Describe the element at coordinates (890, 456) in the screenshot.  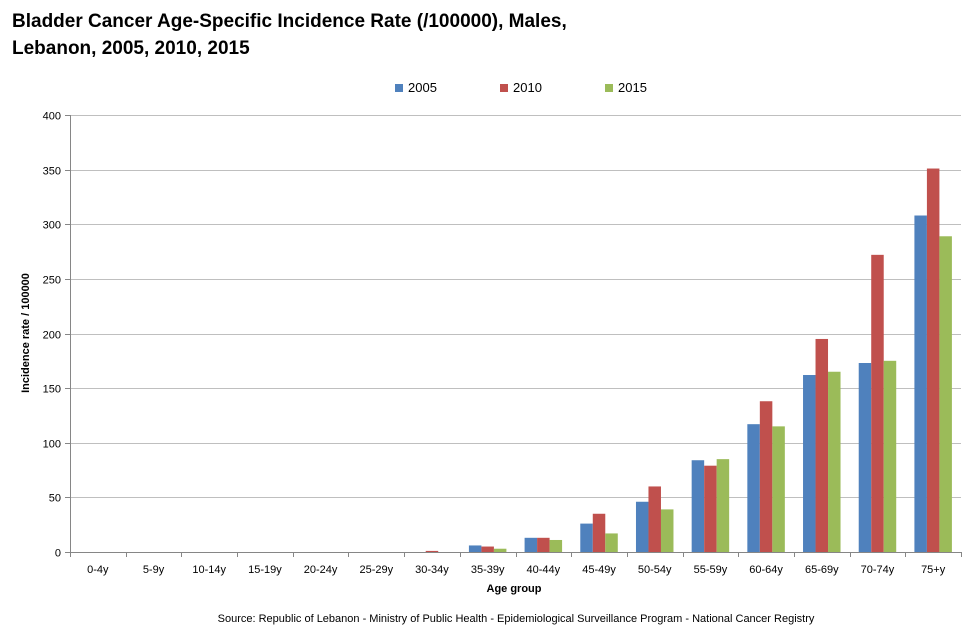
I see `bar-2015-70-74y` at that location.